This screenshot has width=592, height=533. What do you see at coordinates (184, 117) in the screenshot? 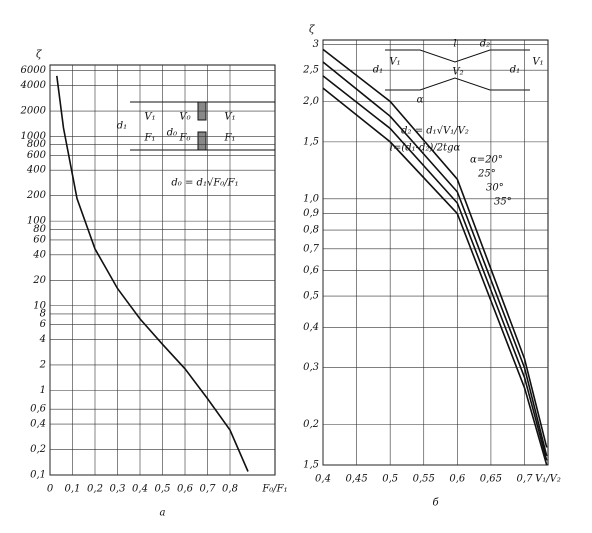
I see `annotation: V₀` at bounding box center [184, 117].